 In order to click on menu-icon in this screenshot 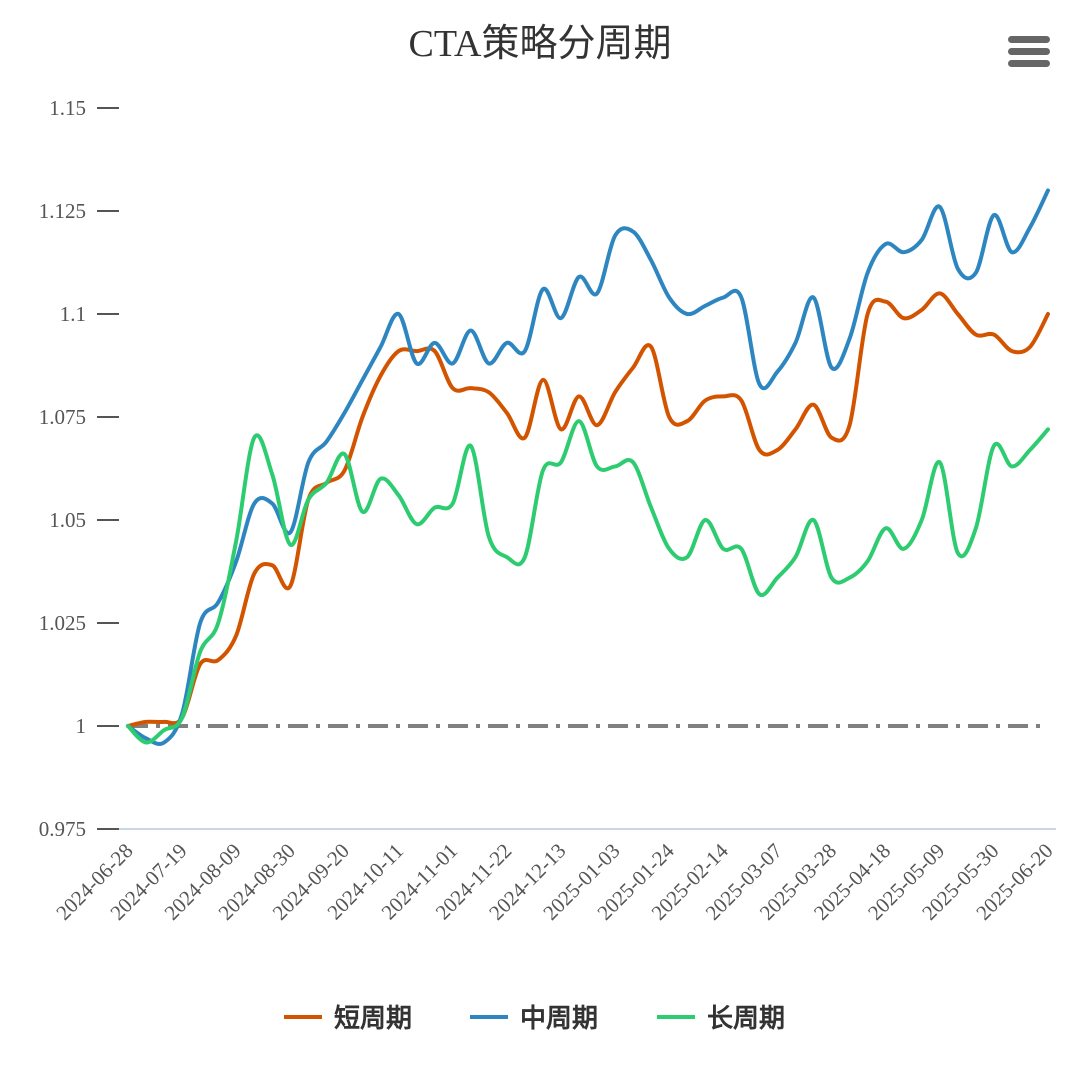, I will do `click(1029, 51)`.